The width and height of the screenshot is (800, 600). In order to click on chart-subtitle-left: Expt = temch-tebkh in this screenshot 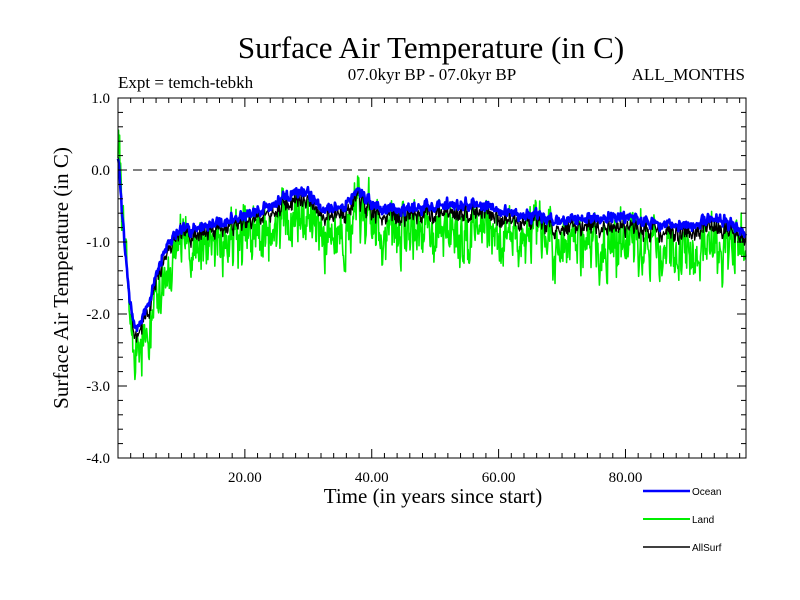, I will do `click(186, 82)`.